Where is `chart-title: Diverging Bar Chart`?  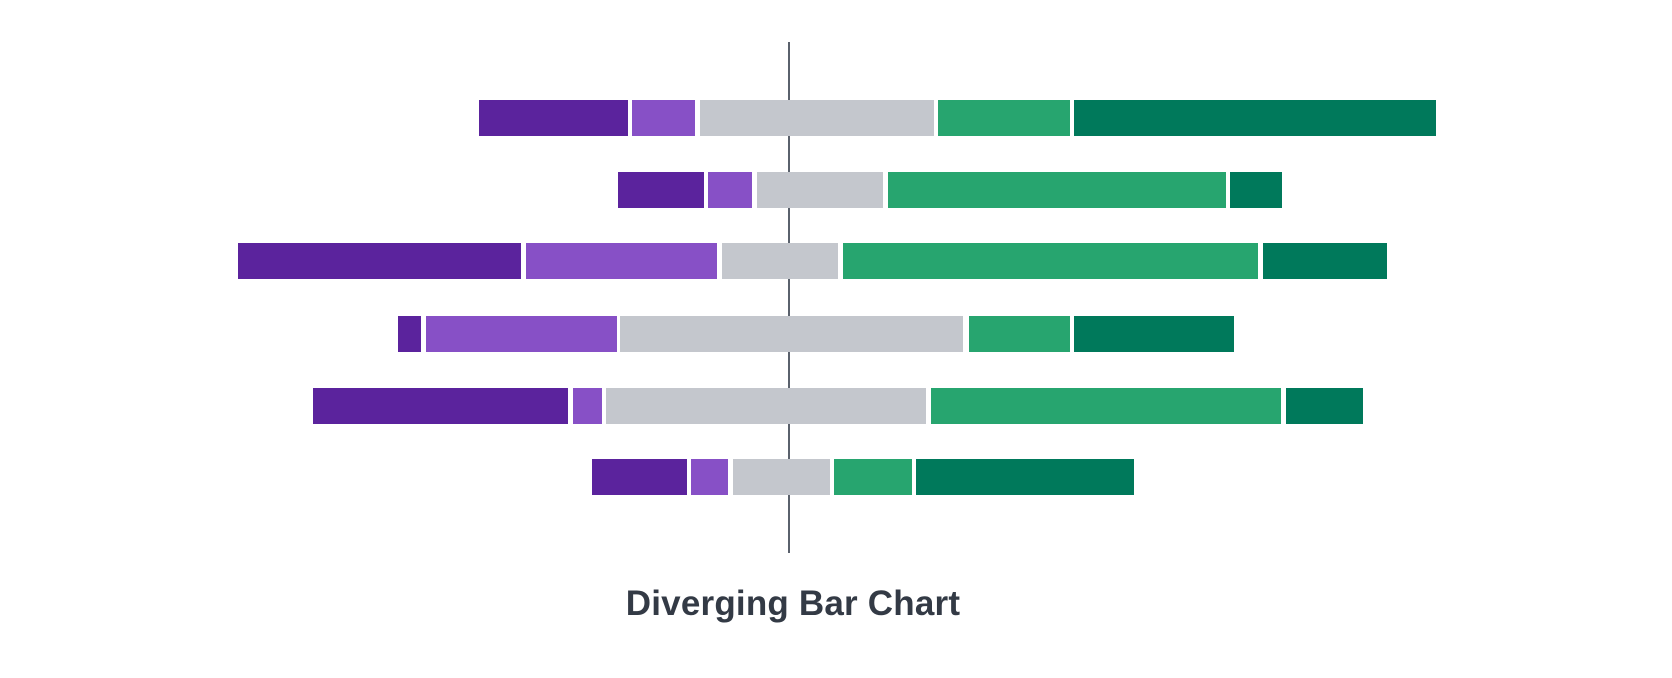
chart-title: Diverging Bar Chart is located at coordinates (793, 603).